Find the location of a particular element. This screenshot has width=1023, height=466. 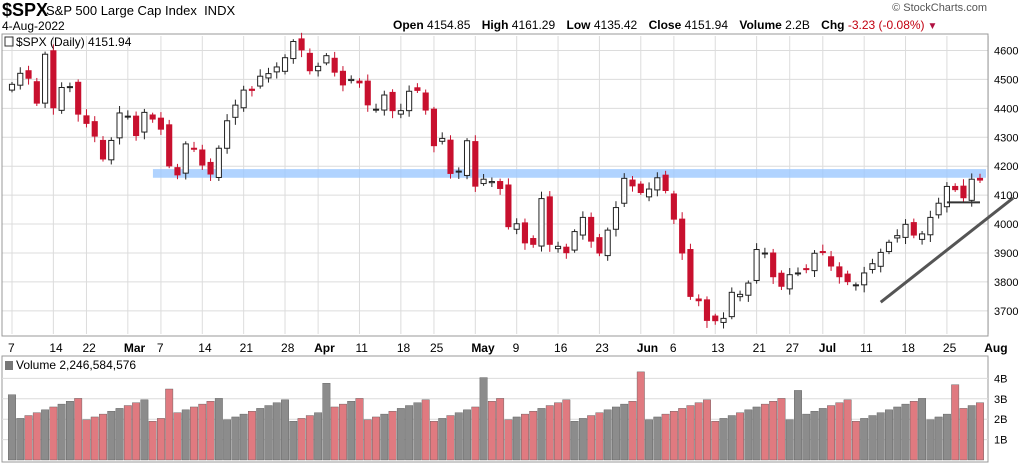

x-tick-label: 25 is located at coordinates (950, 348).